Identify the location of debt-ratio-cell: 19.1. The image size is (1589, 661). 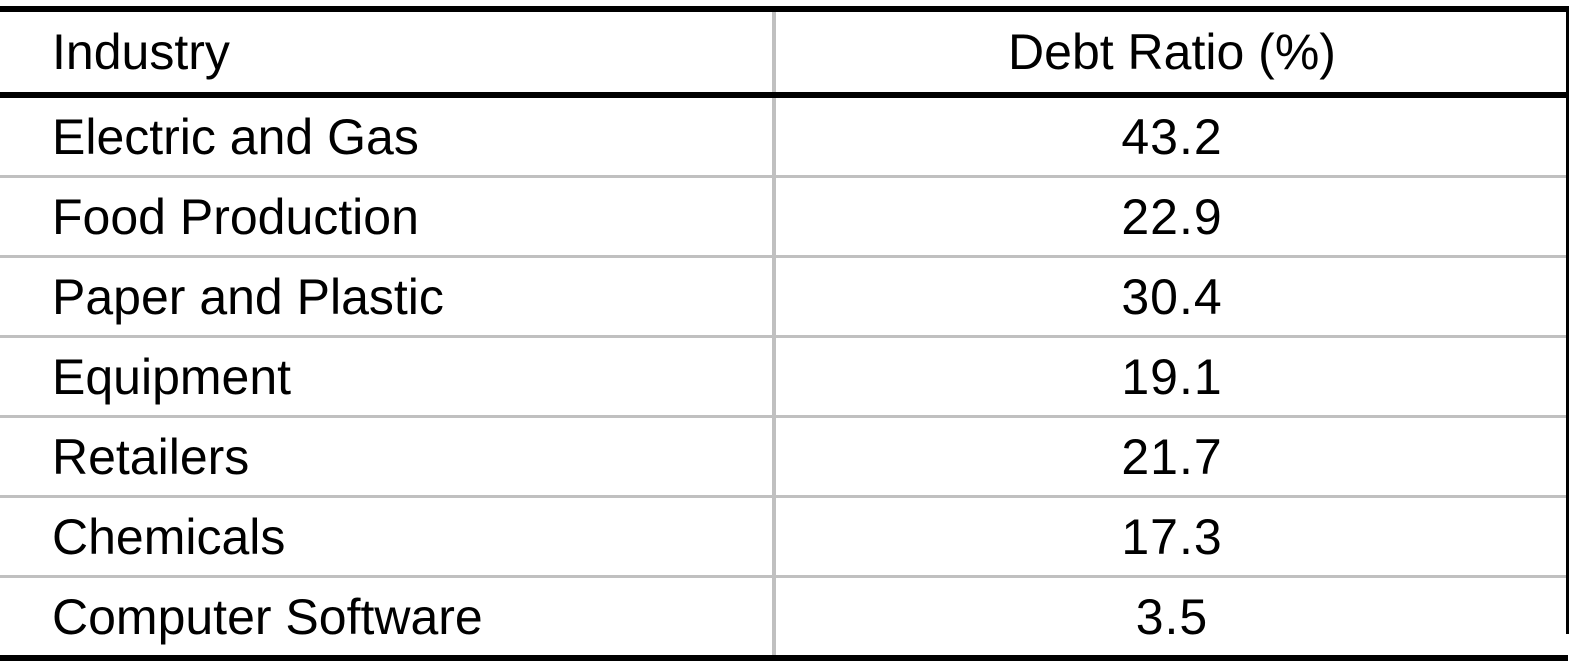
(1171, 377).